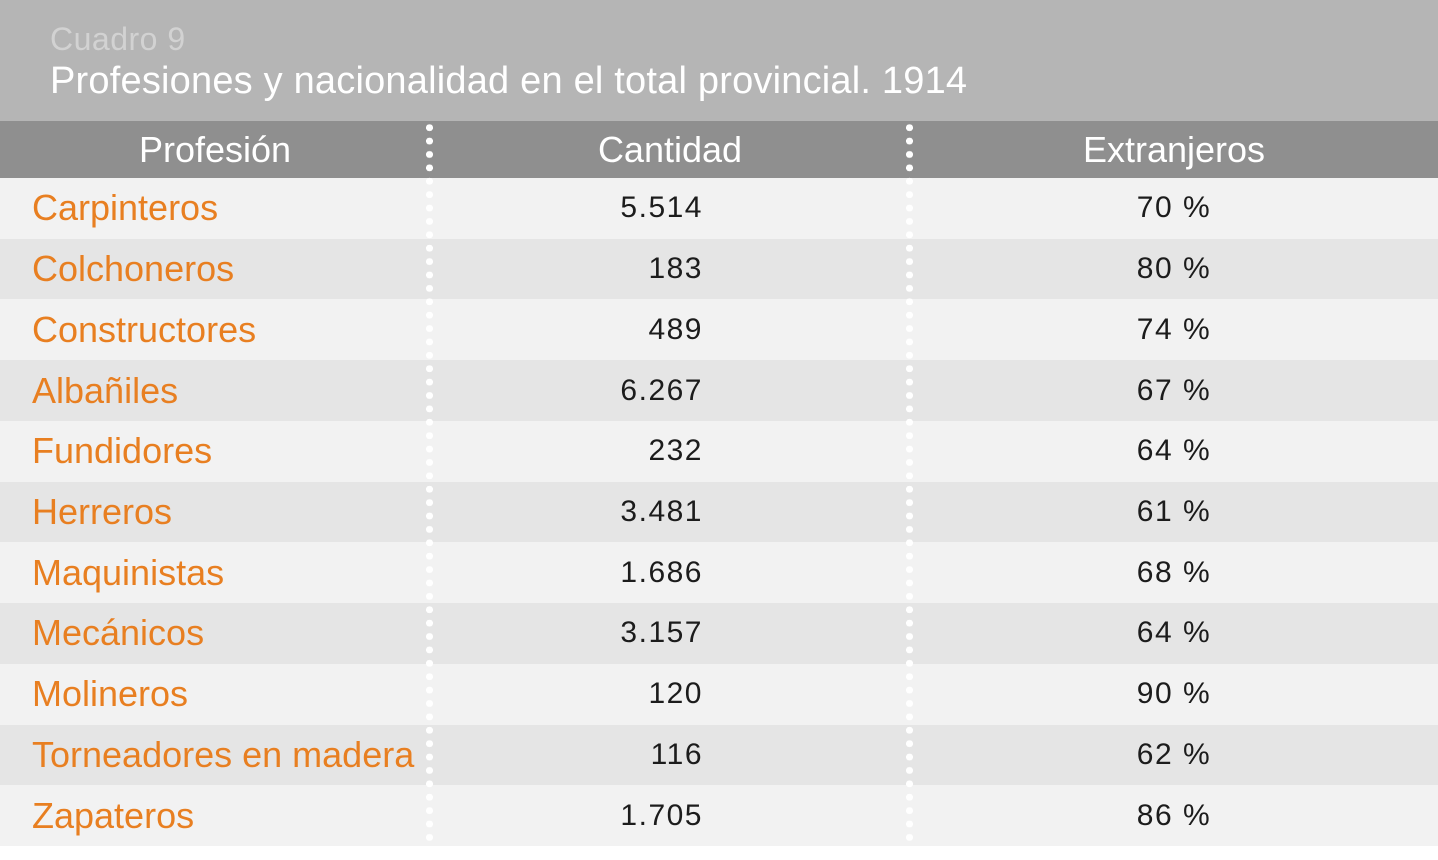  Describe the element at coordinates (1174, 390) in the screenshot. I see `foreigners-pct-cell: 67 %` at that location.